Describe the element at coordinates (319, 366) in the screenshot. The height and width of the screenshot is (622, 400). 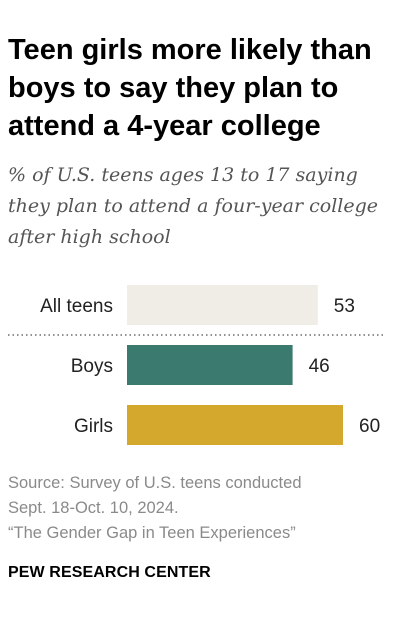
I see `value-label-boys: 46` at that location.